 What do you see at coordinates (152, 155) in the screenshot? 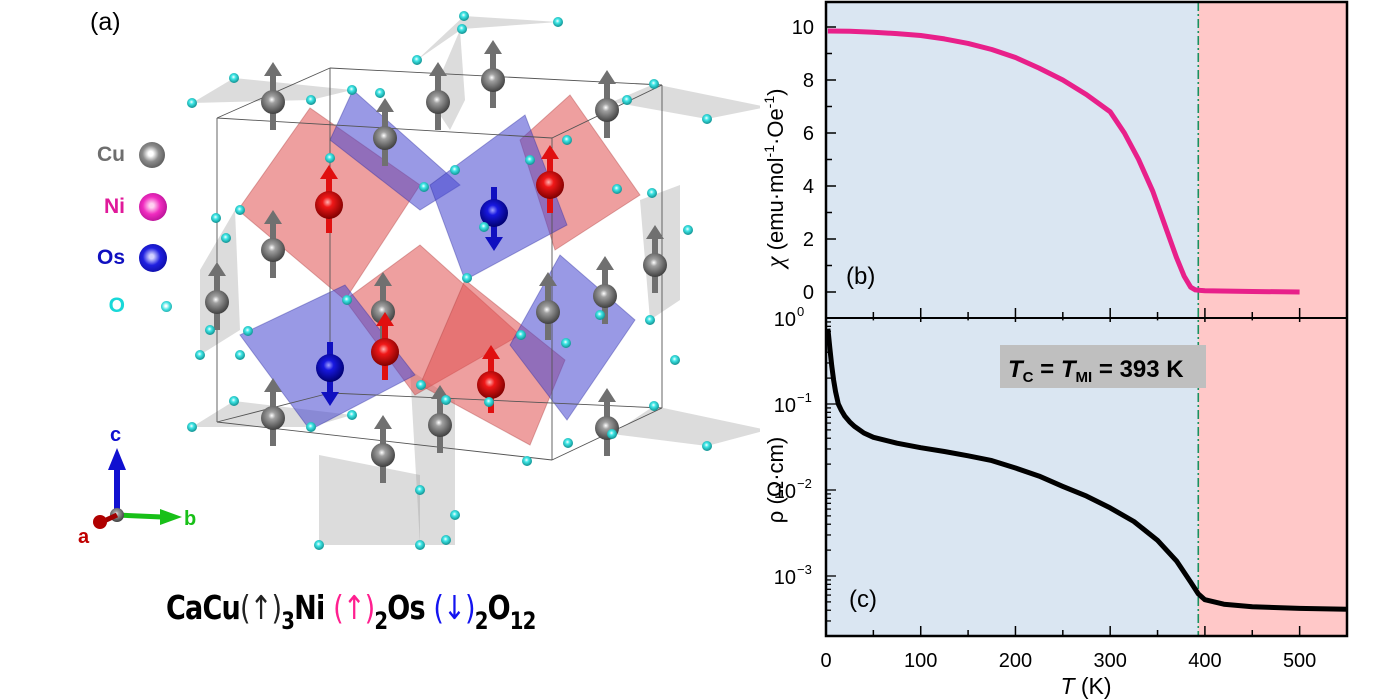
I see `cu-sphere-icon` at bounding box center [152, 155].